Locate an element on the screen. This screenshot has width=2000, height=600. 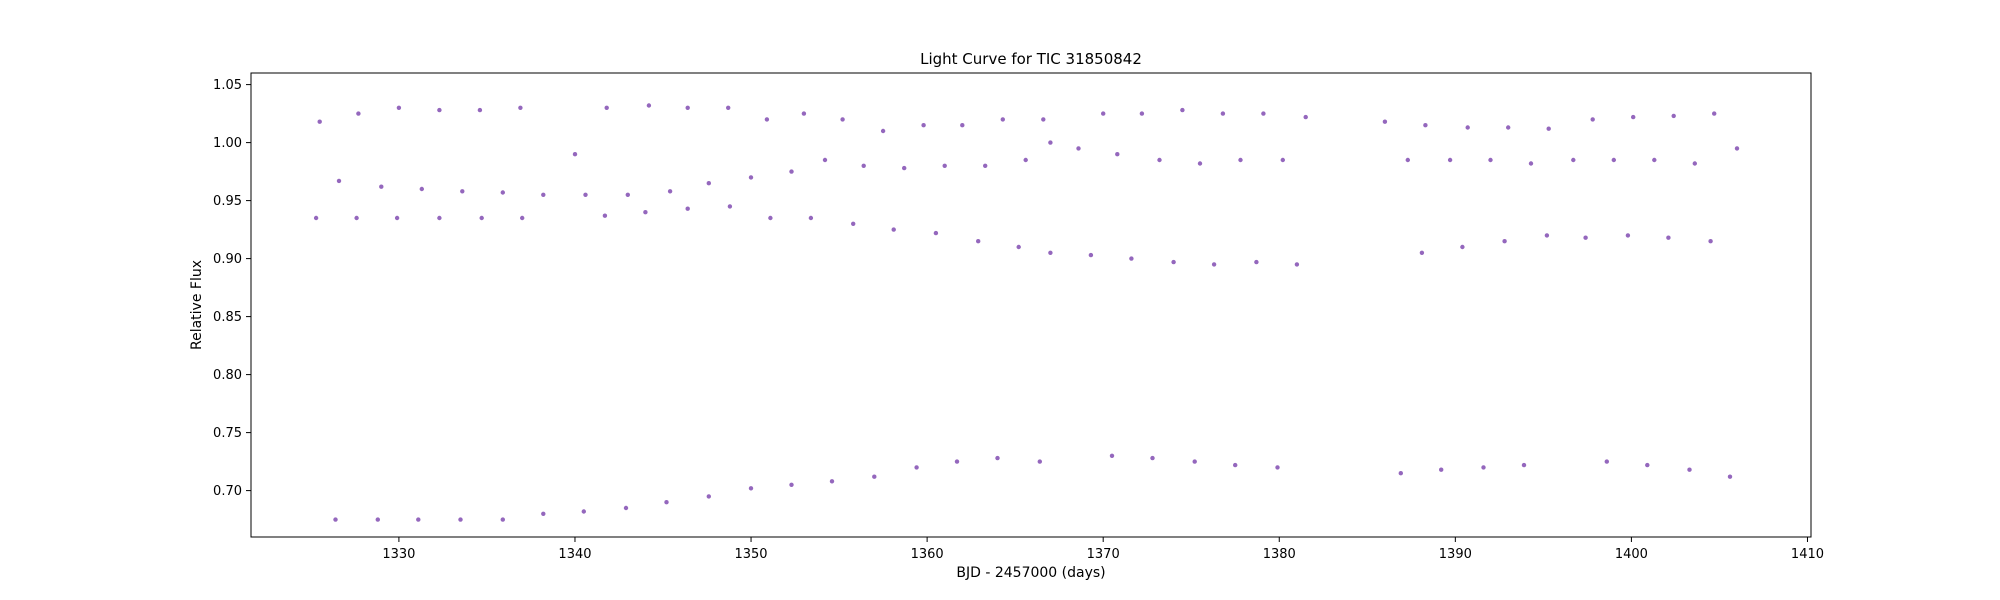
chart-title: Light Curve for TIC 31850842 is located at coordinates (1031, 59).